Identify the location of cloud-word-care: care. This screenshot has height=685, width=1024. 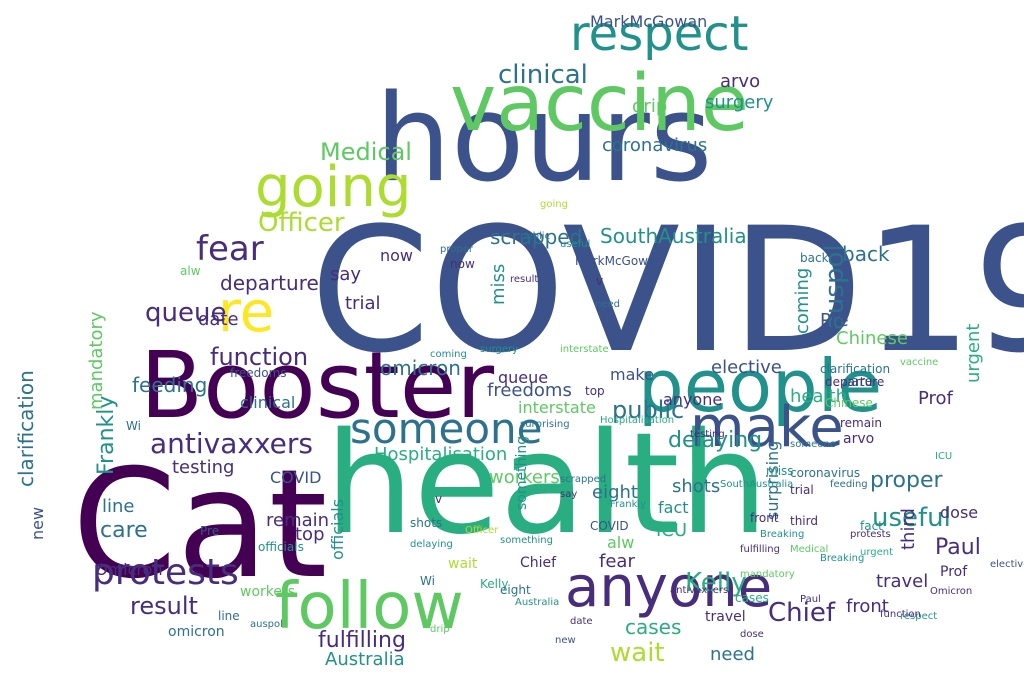
(858, 382).